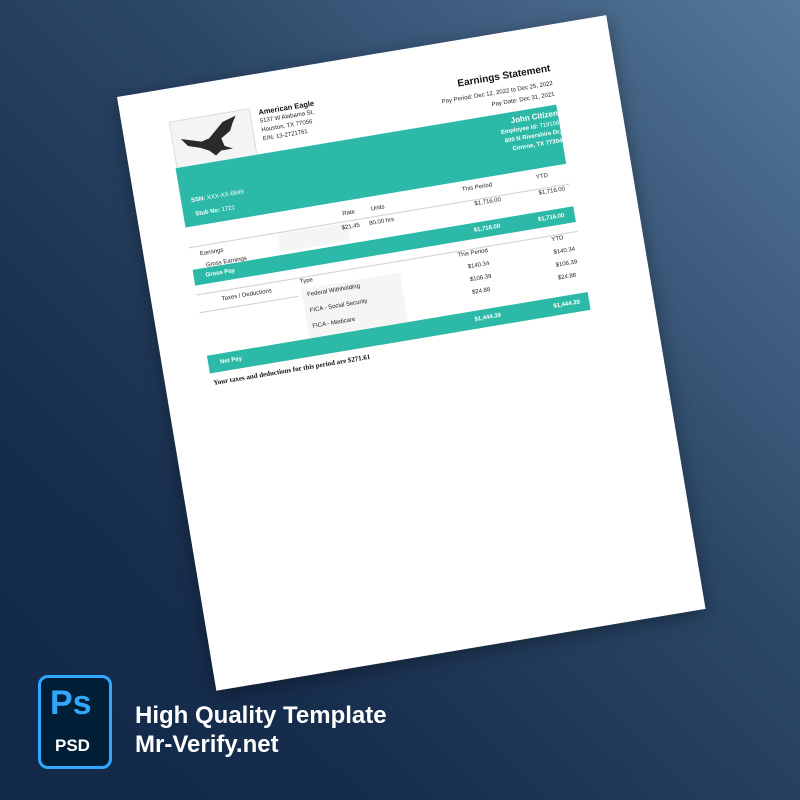  I want to click on promo-website: Mr-Verify.net, so click(207, 744).